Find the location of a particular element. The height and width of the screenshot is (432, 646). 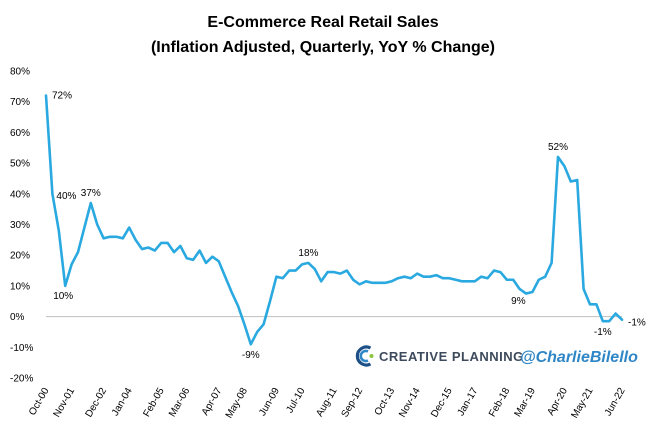

x-tick-label: Apr-20 is located at coordinates (557, 402).